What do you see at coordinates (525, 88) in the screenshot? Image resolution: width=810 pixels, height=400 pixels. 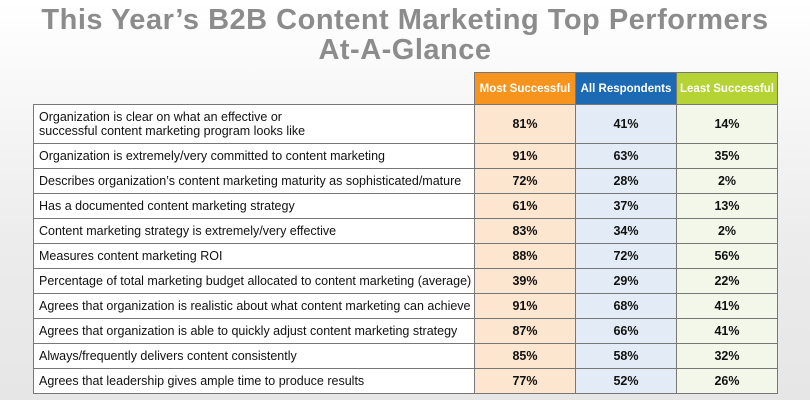 I see `column-header-most-successful: Most Successful` at bounding box center [525, 88].